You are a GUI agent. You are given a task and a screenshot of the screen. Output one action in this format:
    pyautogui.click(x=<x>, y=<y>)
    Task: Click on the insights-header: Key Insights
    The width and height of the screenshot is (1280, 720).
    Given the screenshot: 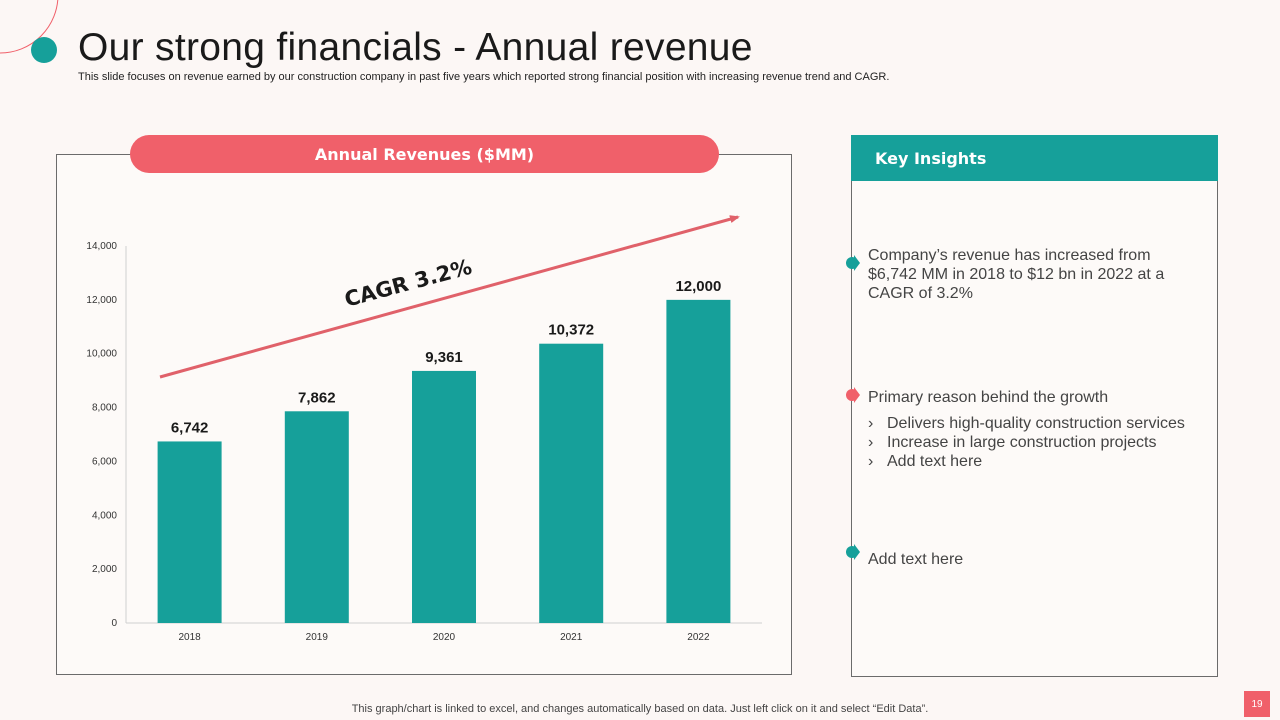 What is the action you would take?
    pyautogui.click(x=1034, y=158)
    